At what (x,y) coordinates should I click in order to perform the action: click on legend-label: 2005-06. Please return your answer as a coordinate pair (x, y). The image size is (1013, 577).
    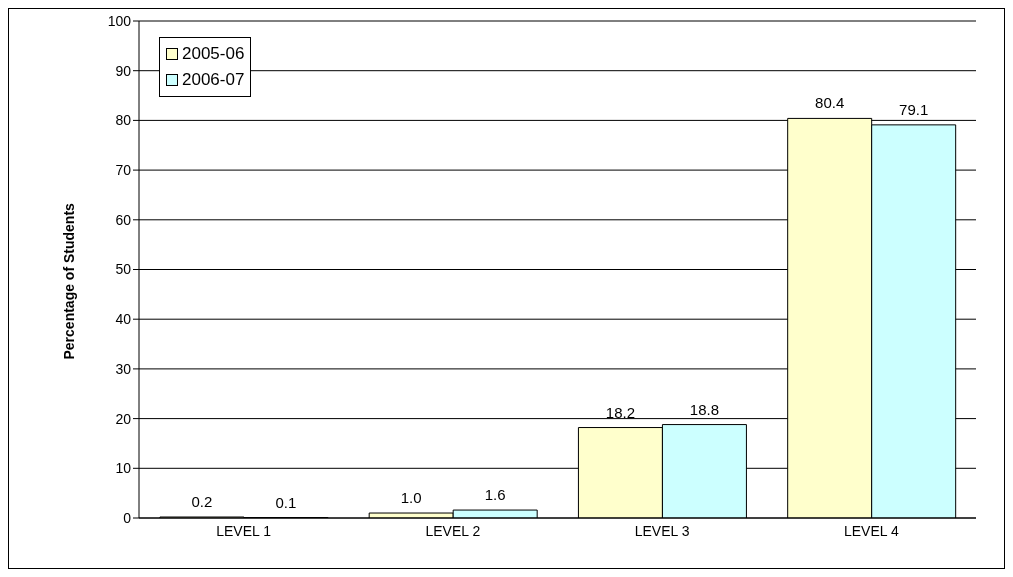
    Looking at the image, I should click on (213, 54).